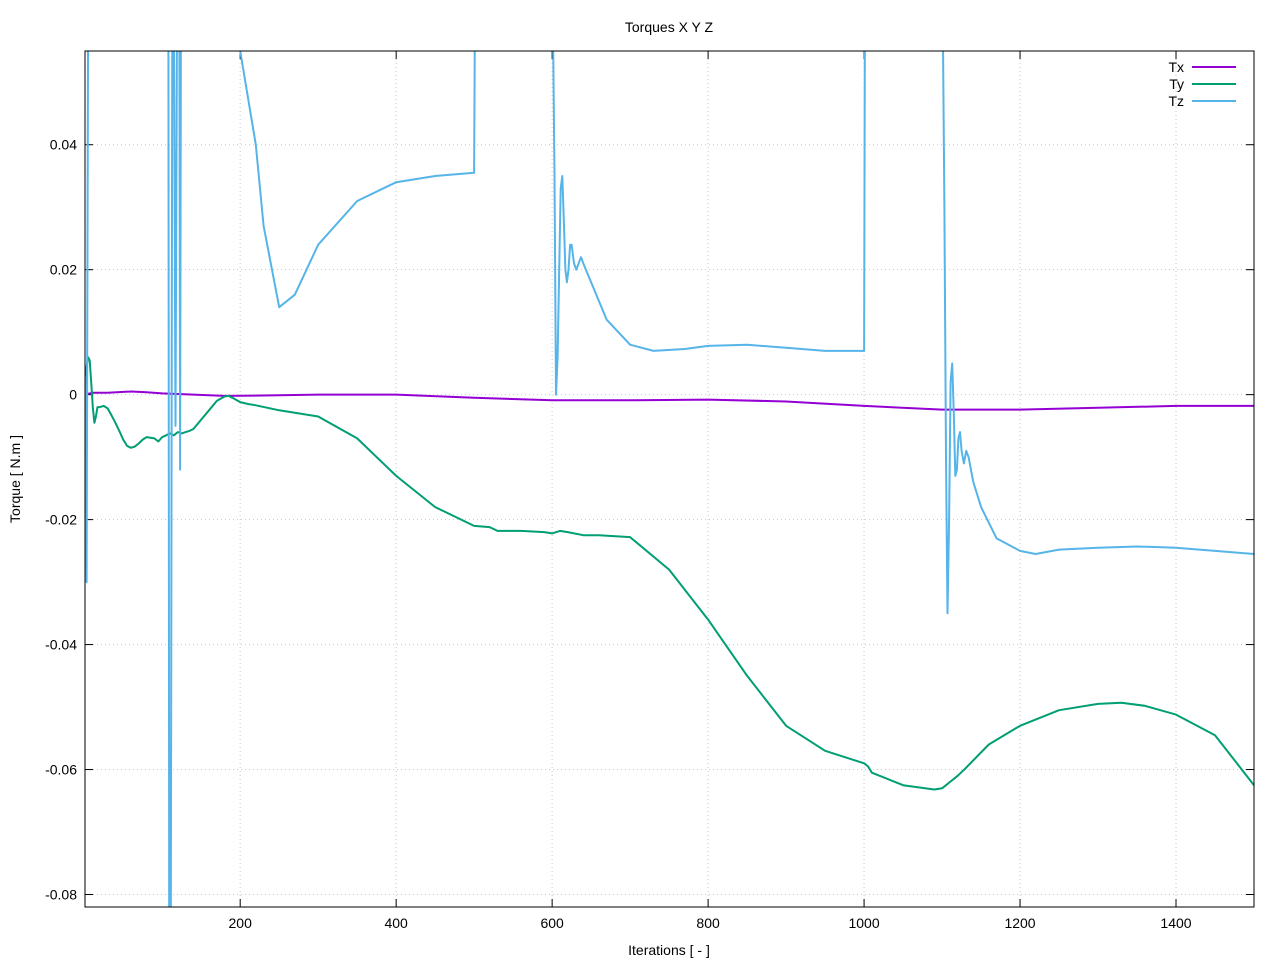 The image size is (1280, 960). Describe the element at coordinates (552, 923) in the screenshot. I see `x-tick-label: 600` at that location.